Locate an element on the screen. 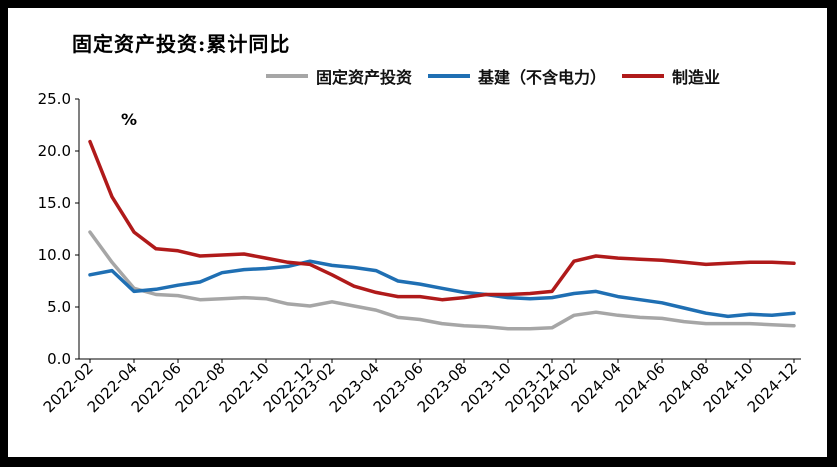  legend-swatch-infra is located at coordinates (449, 76).